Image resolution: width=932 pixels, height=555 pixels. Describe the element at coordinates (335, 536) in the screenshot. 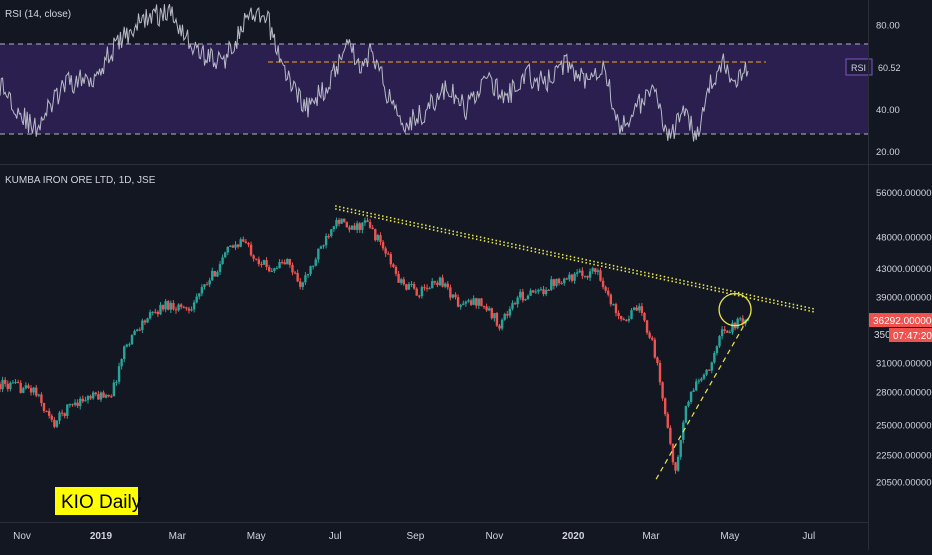

I see `time-tick-label: Jul` at that location.